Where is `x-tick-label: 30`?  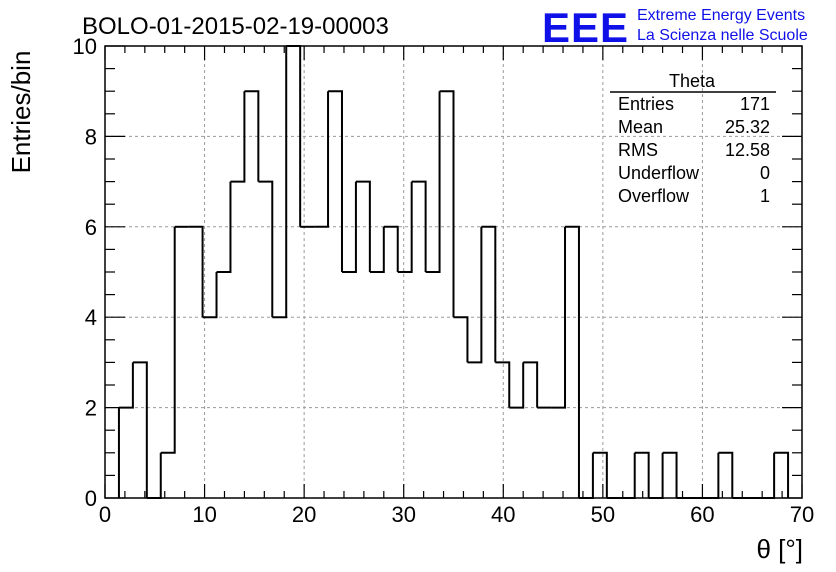 x-tick-label: 30 is located at coordinates (403, 514).